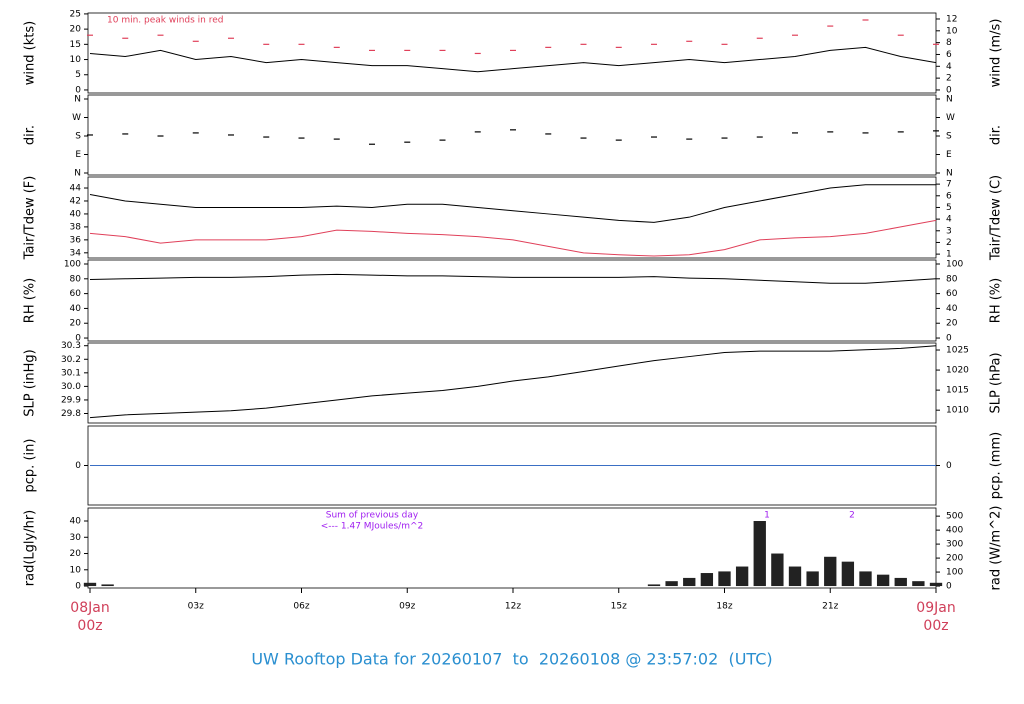 The height and width of the screenshot is (704, 1024). What do you see at coordinates (996, 382) in the screenshot?
I see `y2-axis-label: SLP (hPa)` at bounding box center [996, 382].